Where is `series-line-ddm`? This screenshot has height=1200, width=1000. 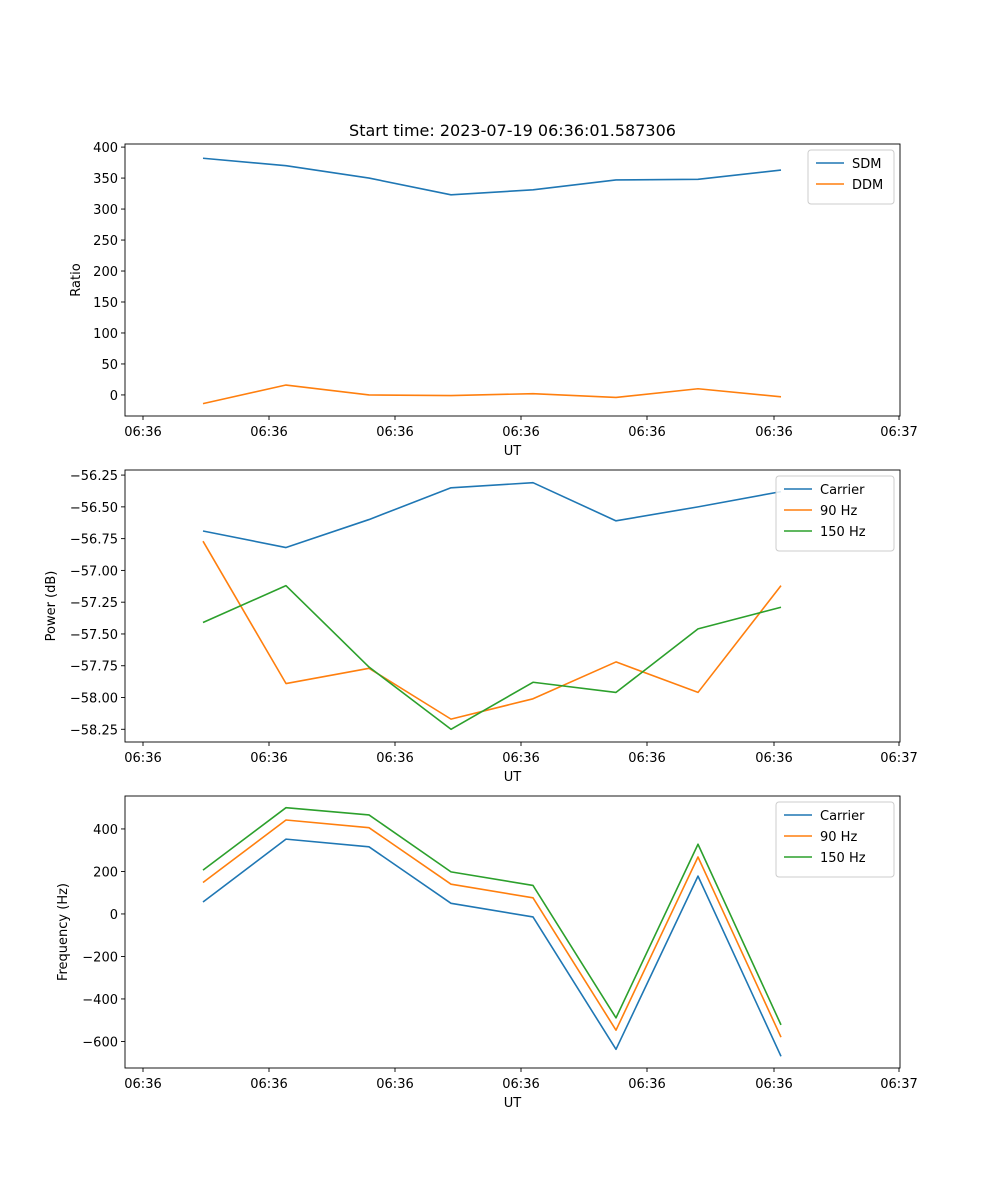
series-line-ddm is located at coordinates (492, 394).